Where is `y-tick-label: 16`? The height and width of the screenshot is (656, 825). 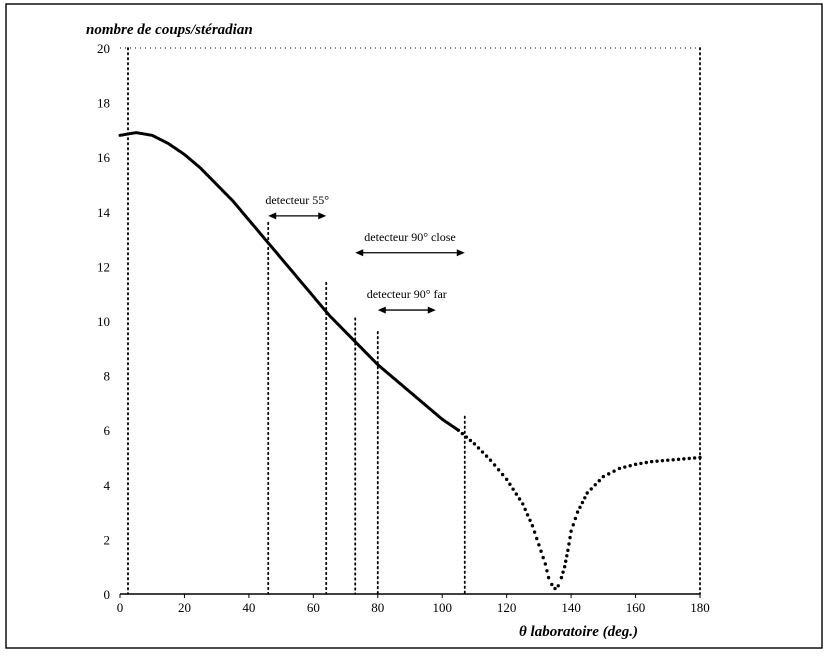
y-tick-label: 16 is located at coordinates (104, 157).